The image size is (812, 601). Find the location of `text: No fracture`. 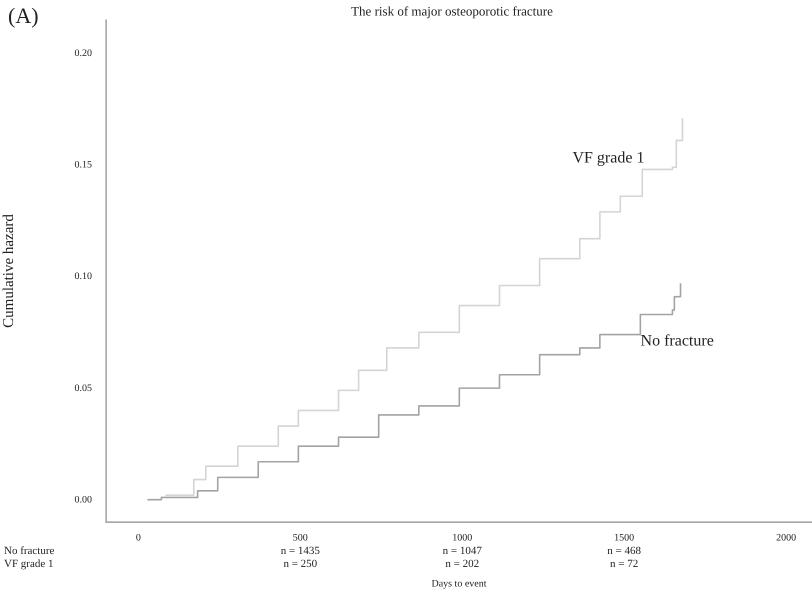

text: No fracture is located at coordinates (29, 550).